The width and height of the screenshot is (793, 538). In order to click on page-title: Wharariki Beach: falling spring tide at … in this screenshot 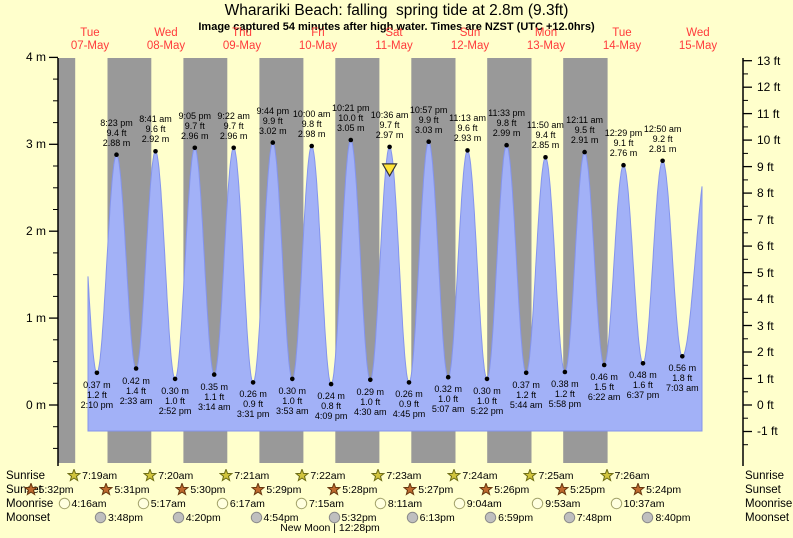, I will do `click(396, 10)`.